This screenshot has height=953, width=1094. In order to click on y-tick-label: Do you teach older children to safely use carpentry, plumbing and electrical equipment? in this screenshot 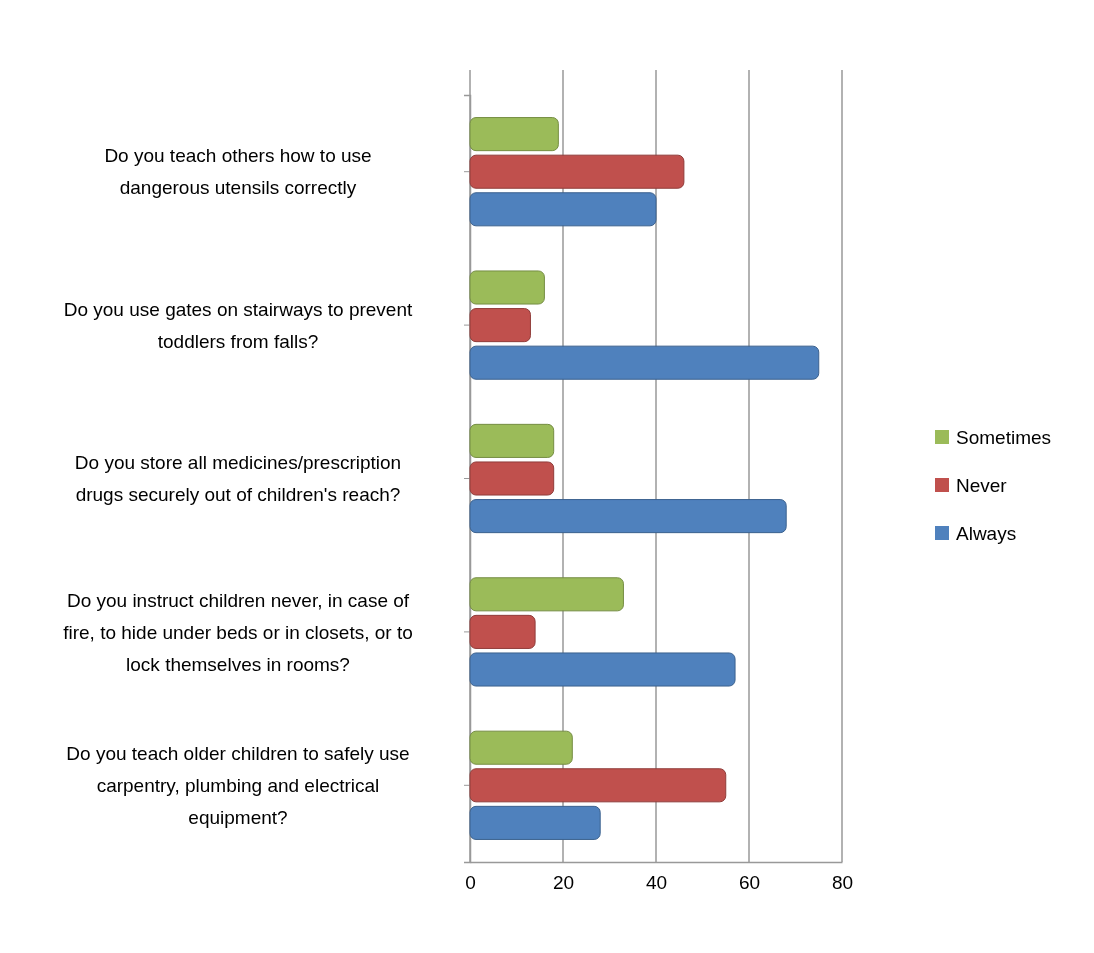, I will do `click(238, 785)`.